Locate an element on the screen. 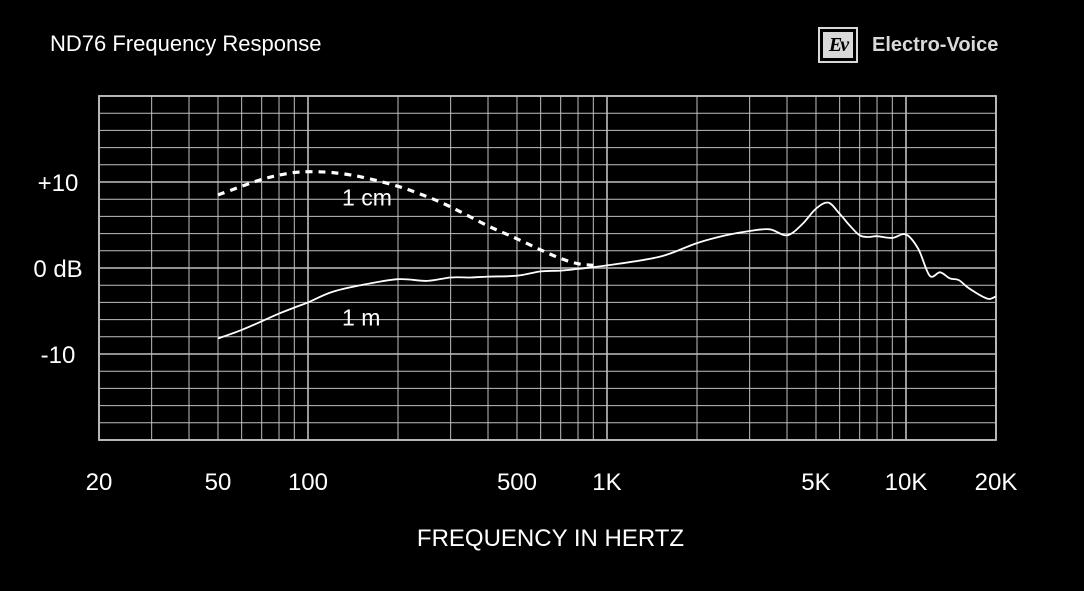 Image resolution: width=1084 pixels, height=591 pixels. y-tick-label: 0 dB is located at coordinates (57, 269).